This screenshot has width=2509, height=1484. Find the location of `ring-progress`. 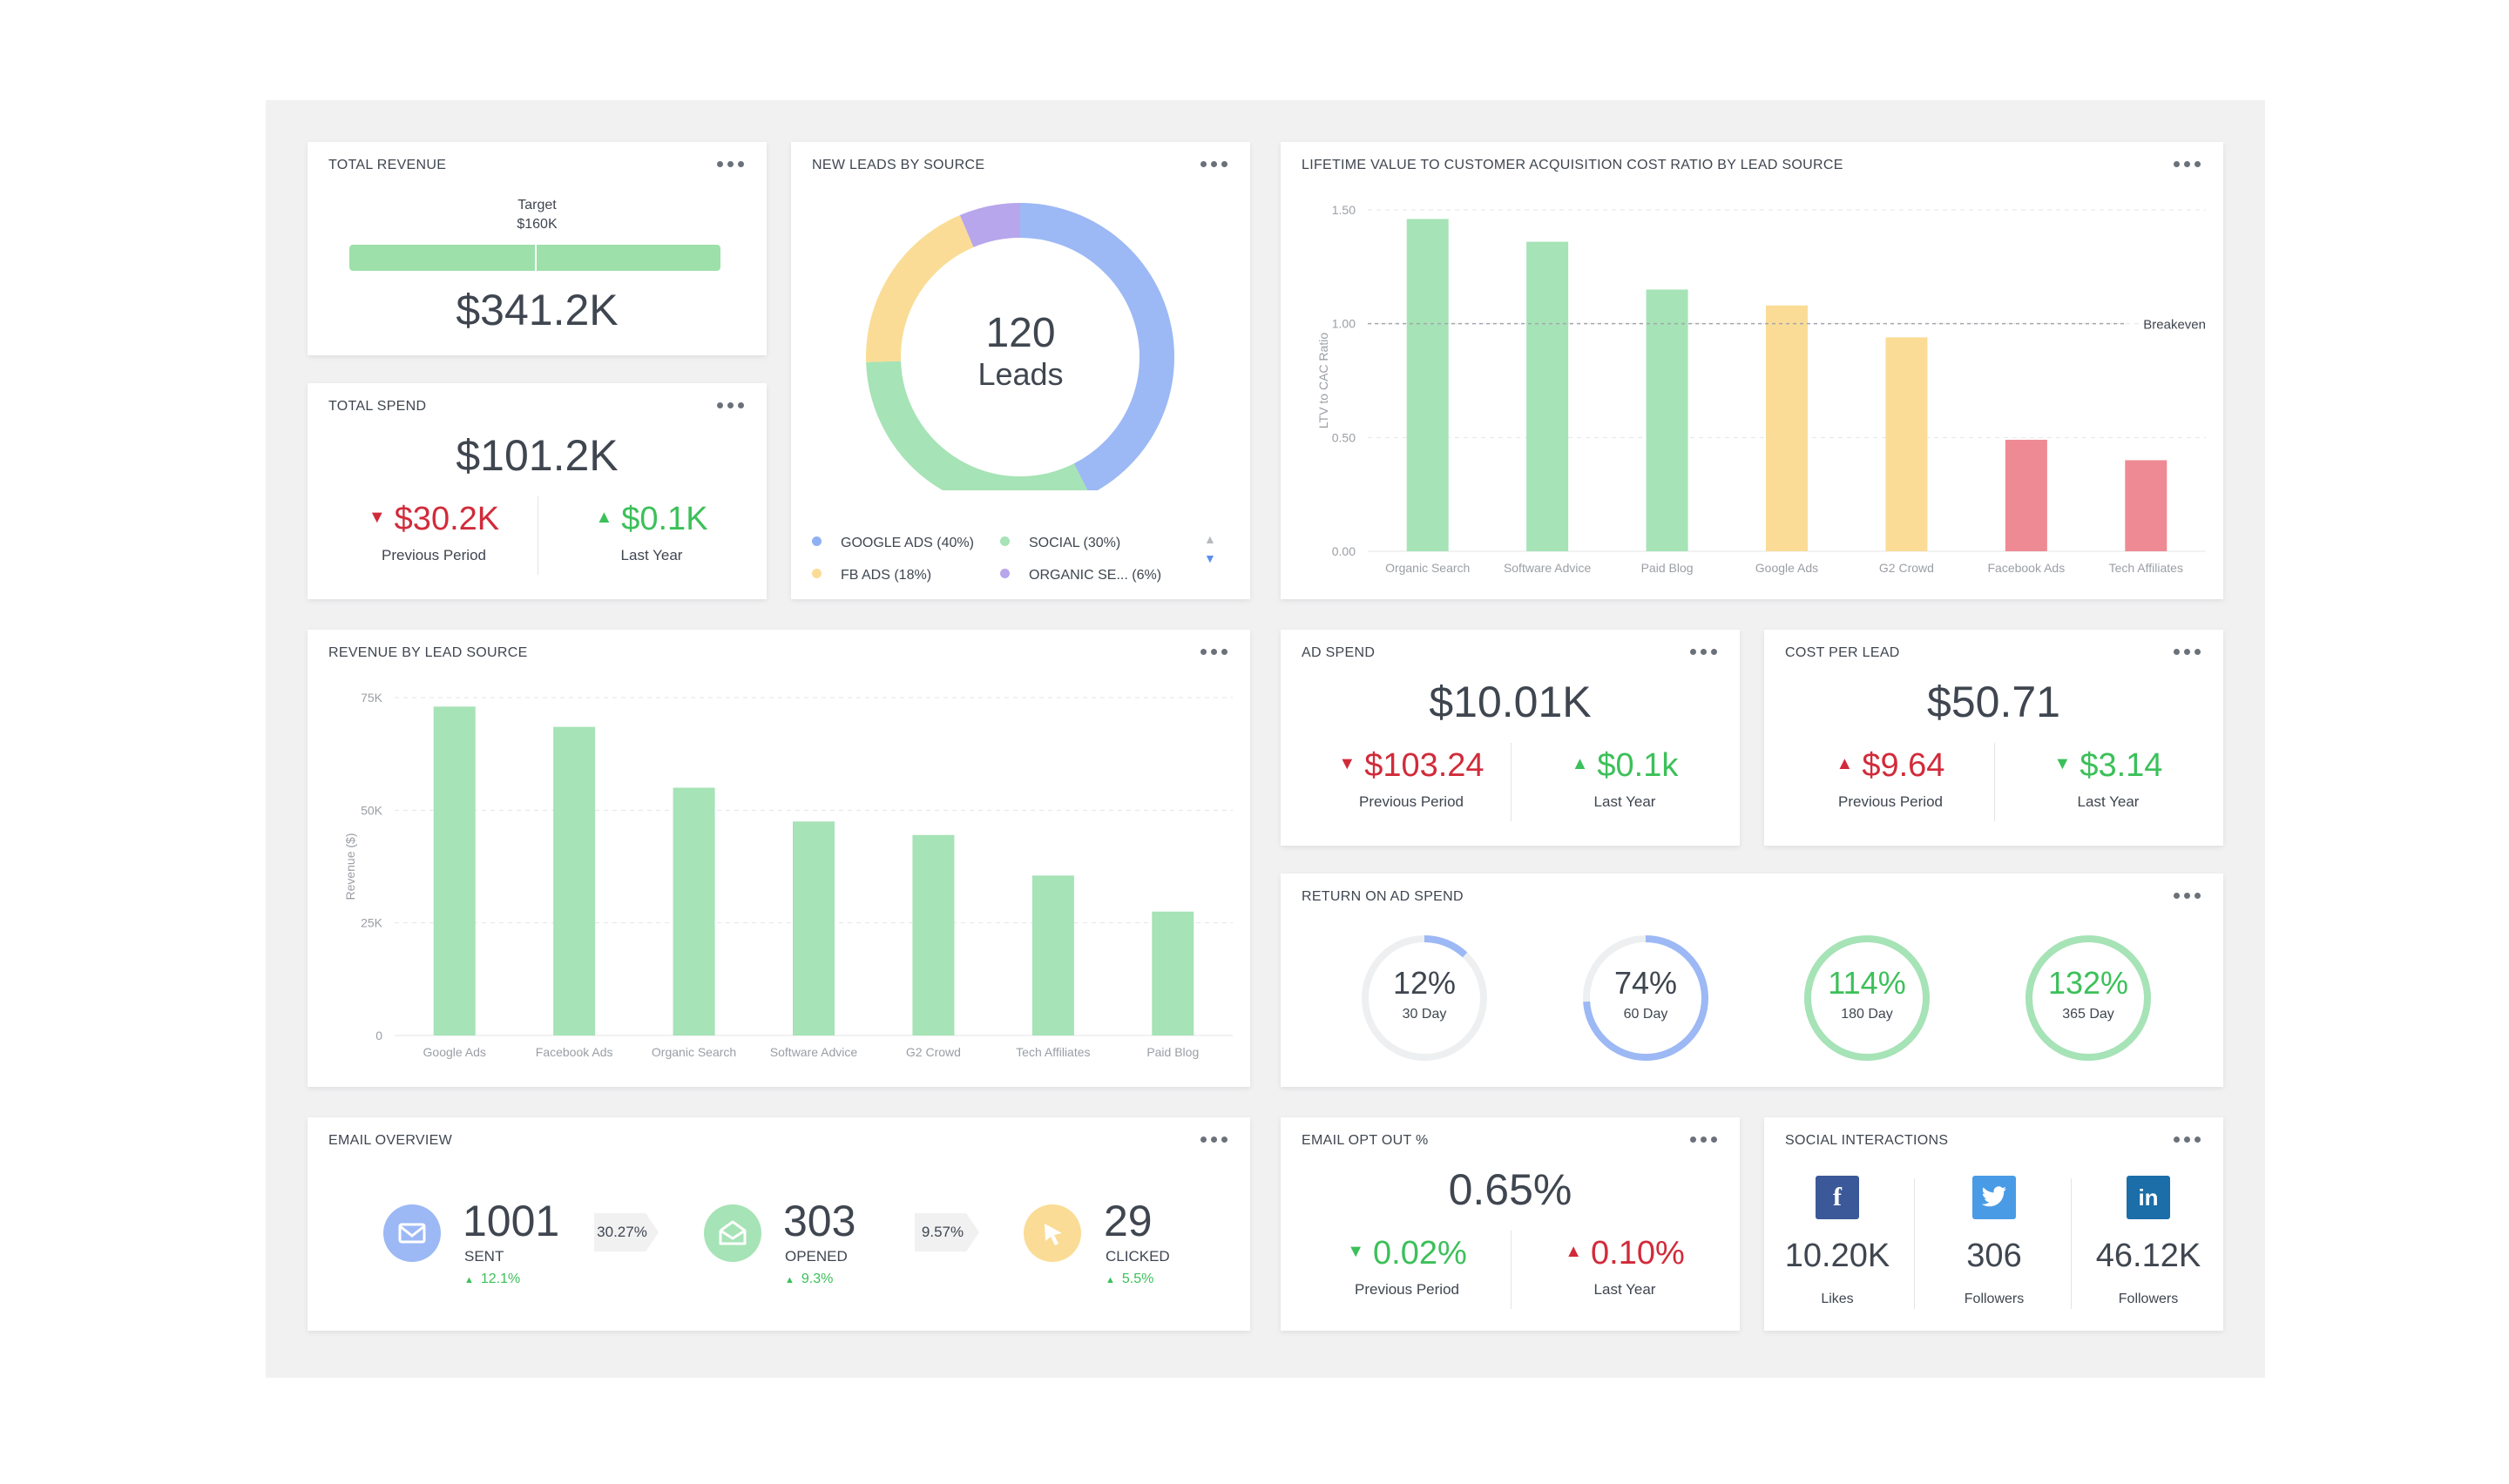

ring-progress is located at coordinates (1867, 998).